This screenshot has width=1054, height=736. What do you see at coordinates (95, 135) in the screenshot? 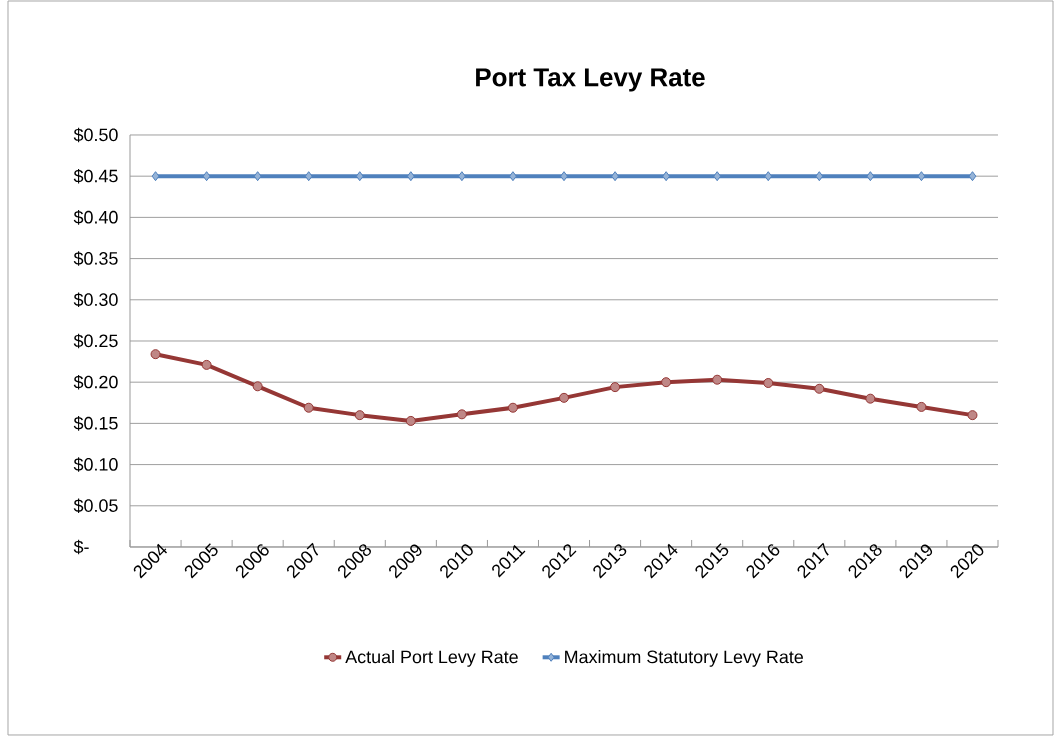
I see `y-tick-label: $0.50` at bounding box center [95, 135].